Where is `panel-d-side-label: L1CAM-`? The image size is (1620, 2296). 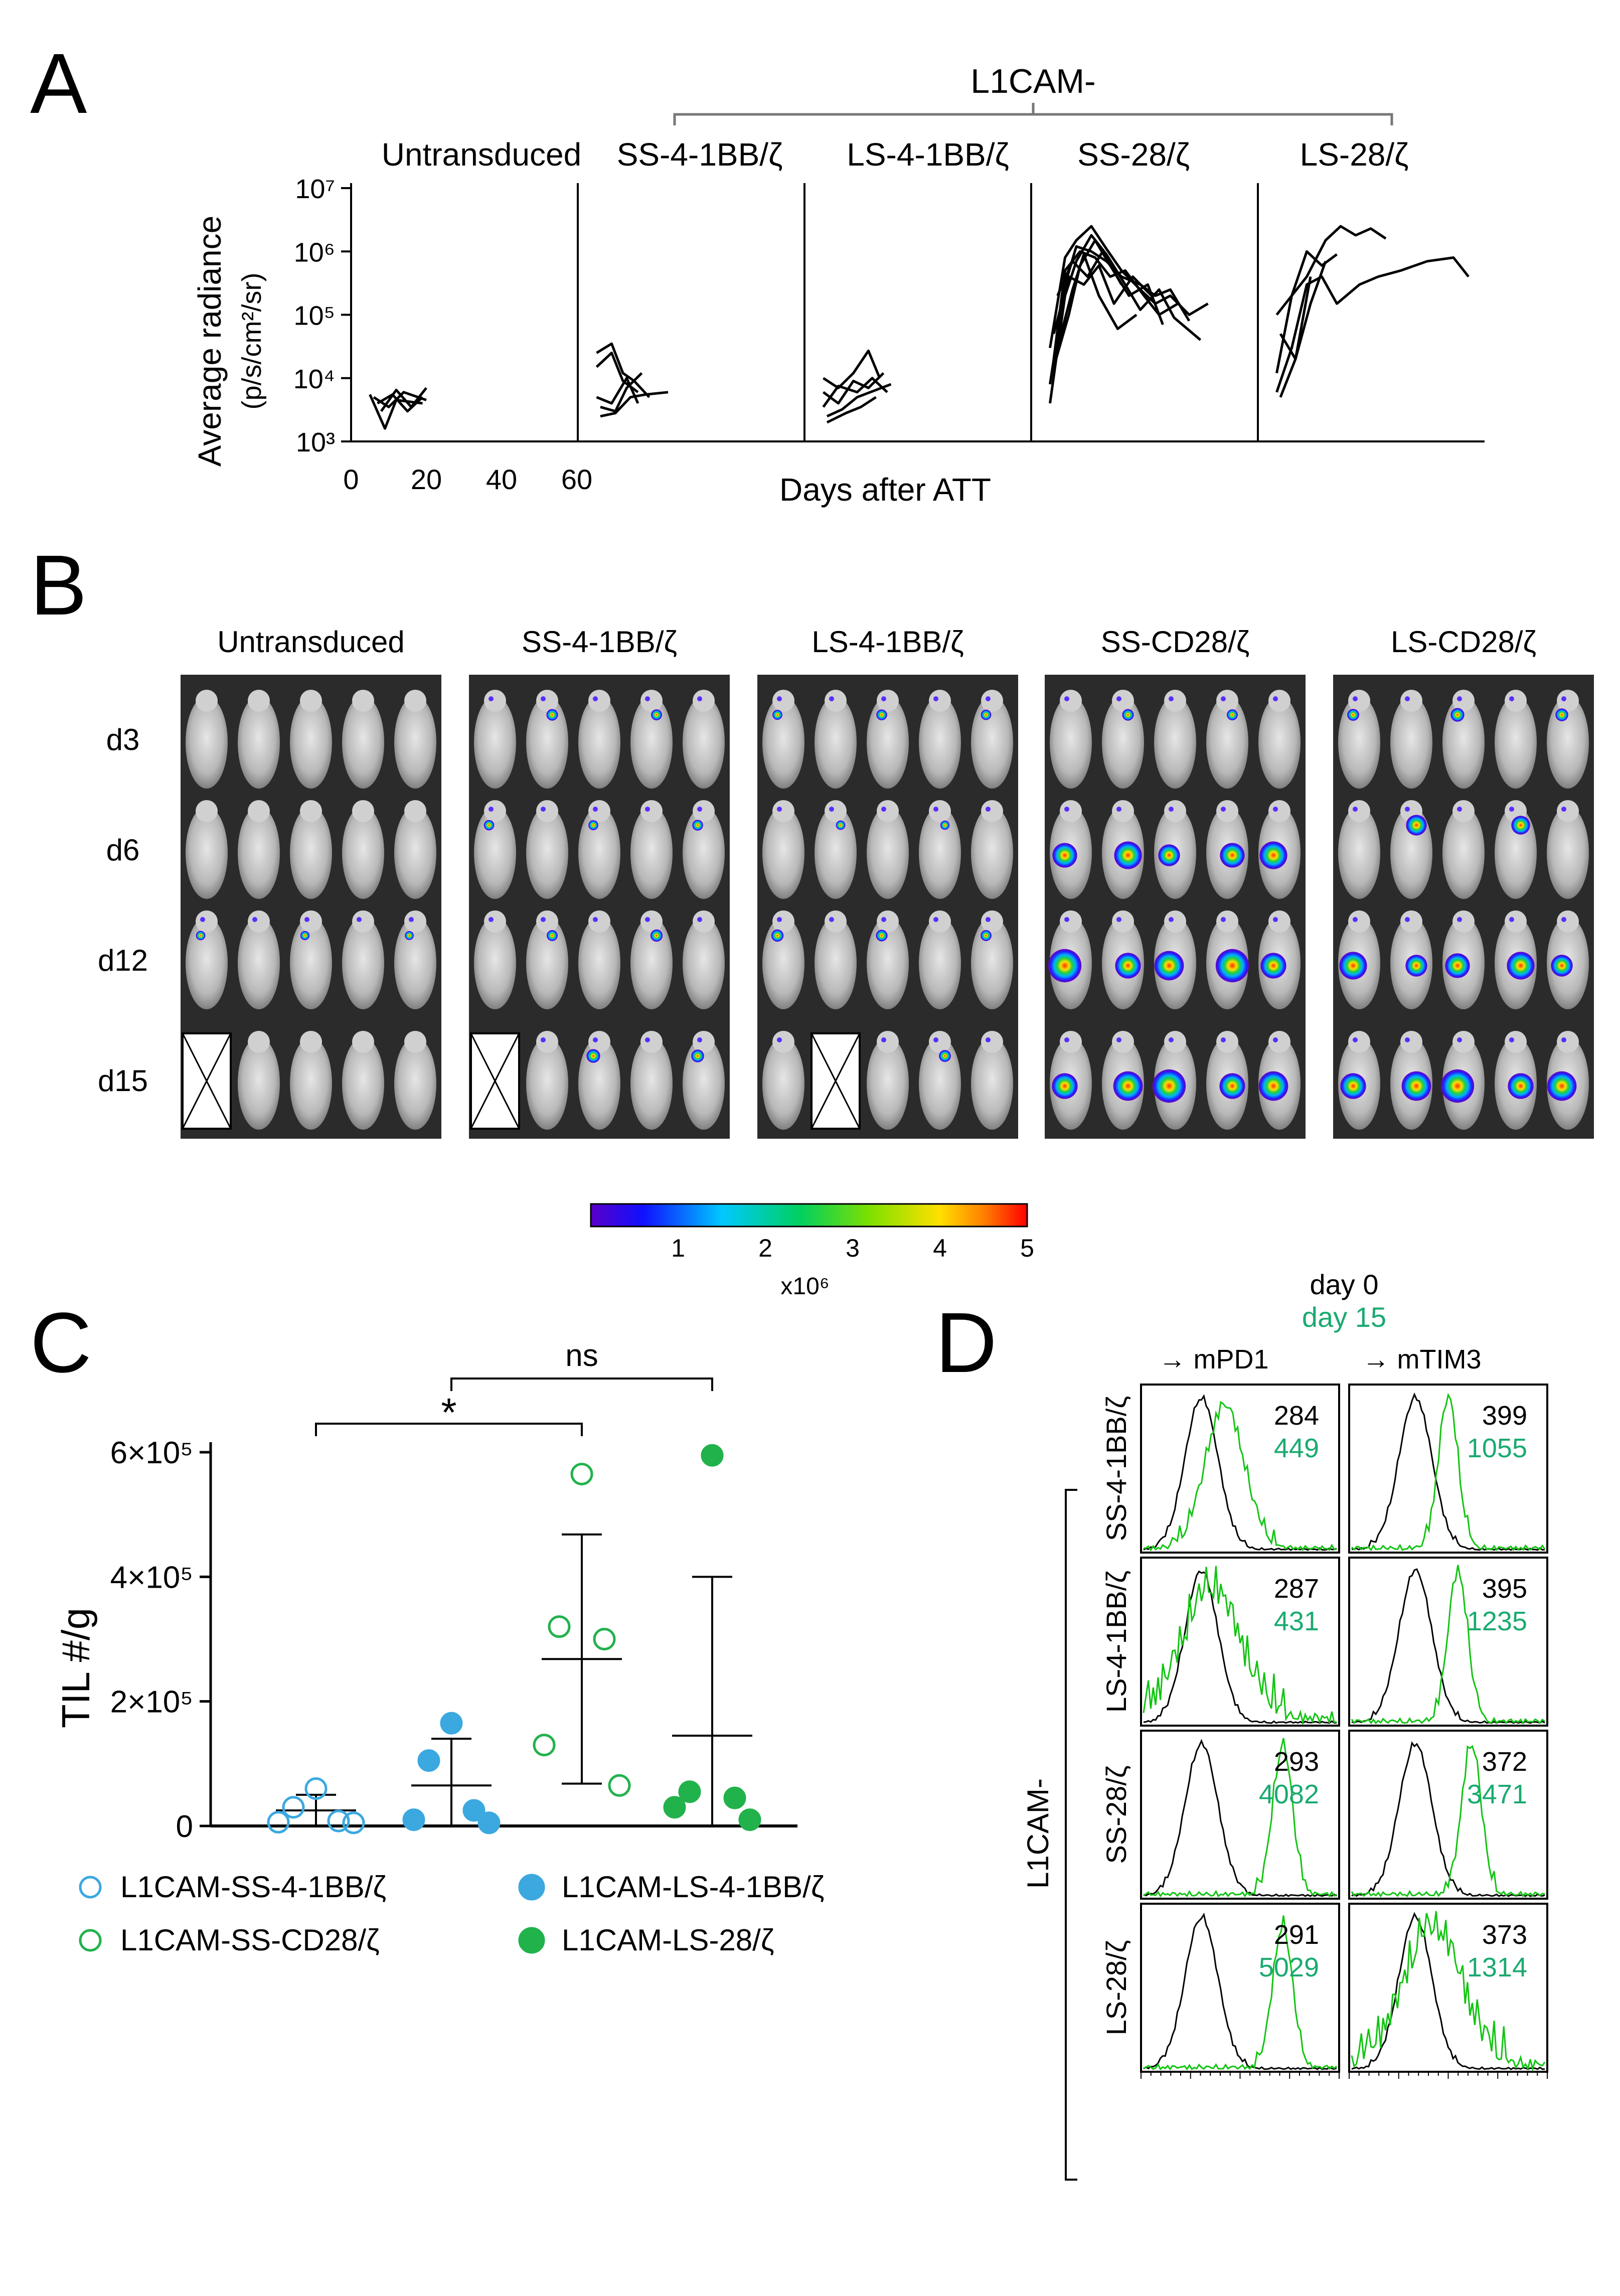
panel-d-side-label: L1CAM- is located at coordinates (1038, 1833).